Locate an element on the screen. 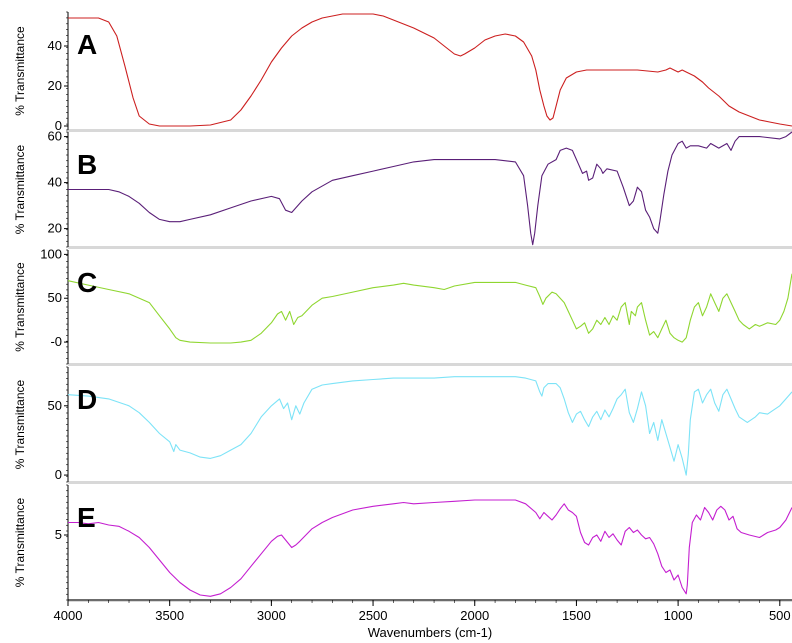 This screenshot has width=792, height=643. x-tick-label: 3500 is located at coordinates (169, 615).